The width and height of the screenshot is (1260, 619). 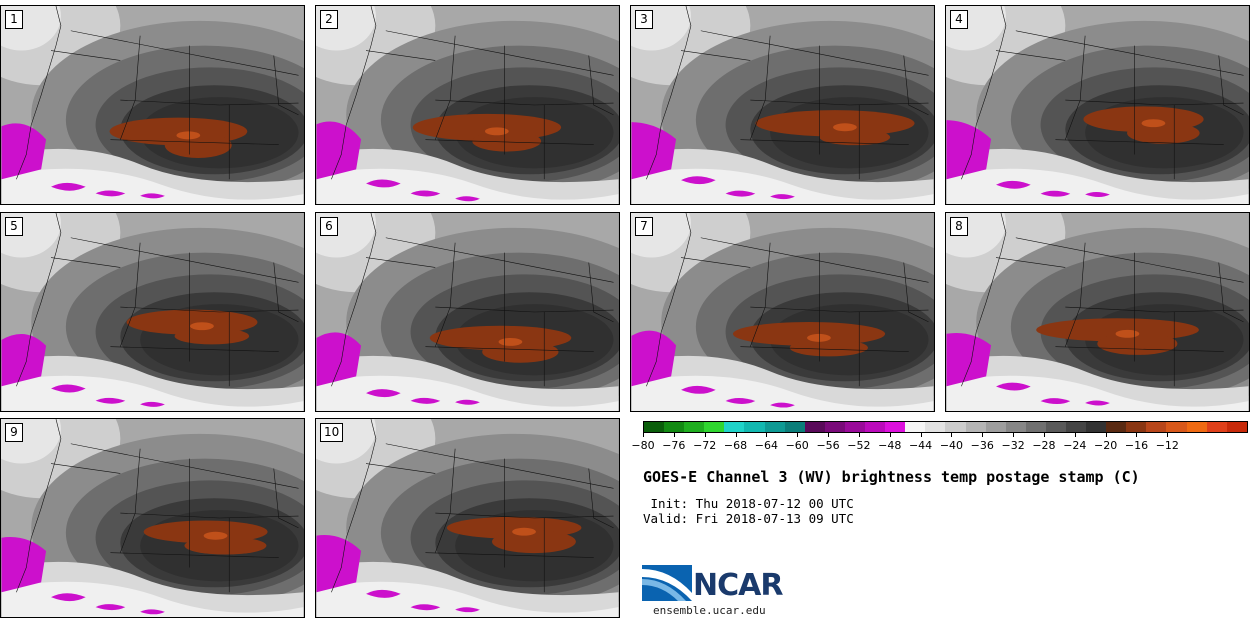 What do you see at coordinates (859, 445) in the screenshot?
I see `colorbar-tick-label: −52` at bounding box center [859, 445].